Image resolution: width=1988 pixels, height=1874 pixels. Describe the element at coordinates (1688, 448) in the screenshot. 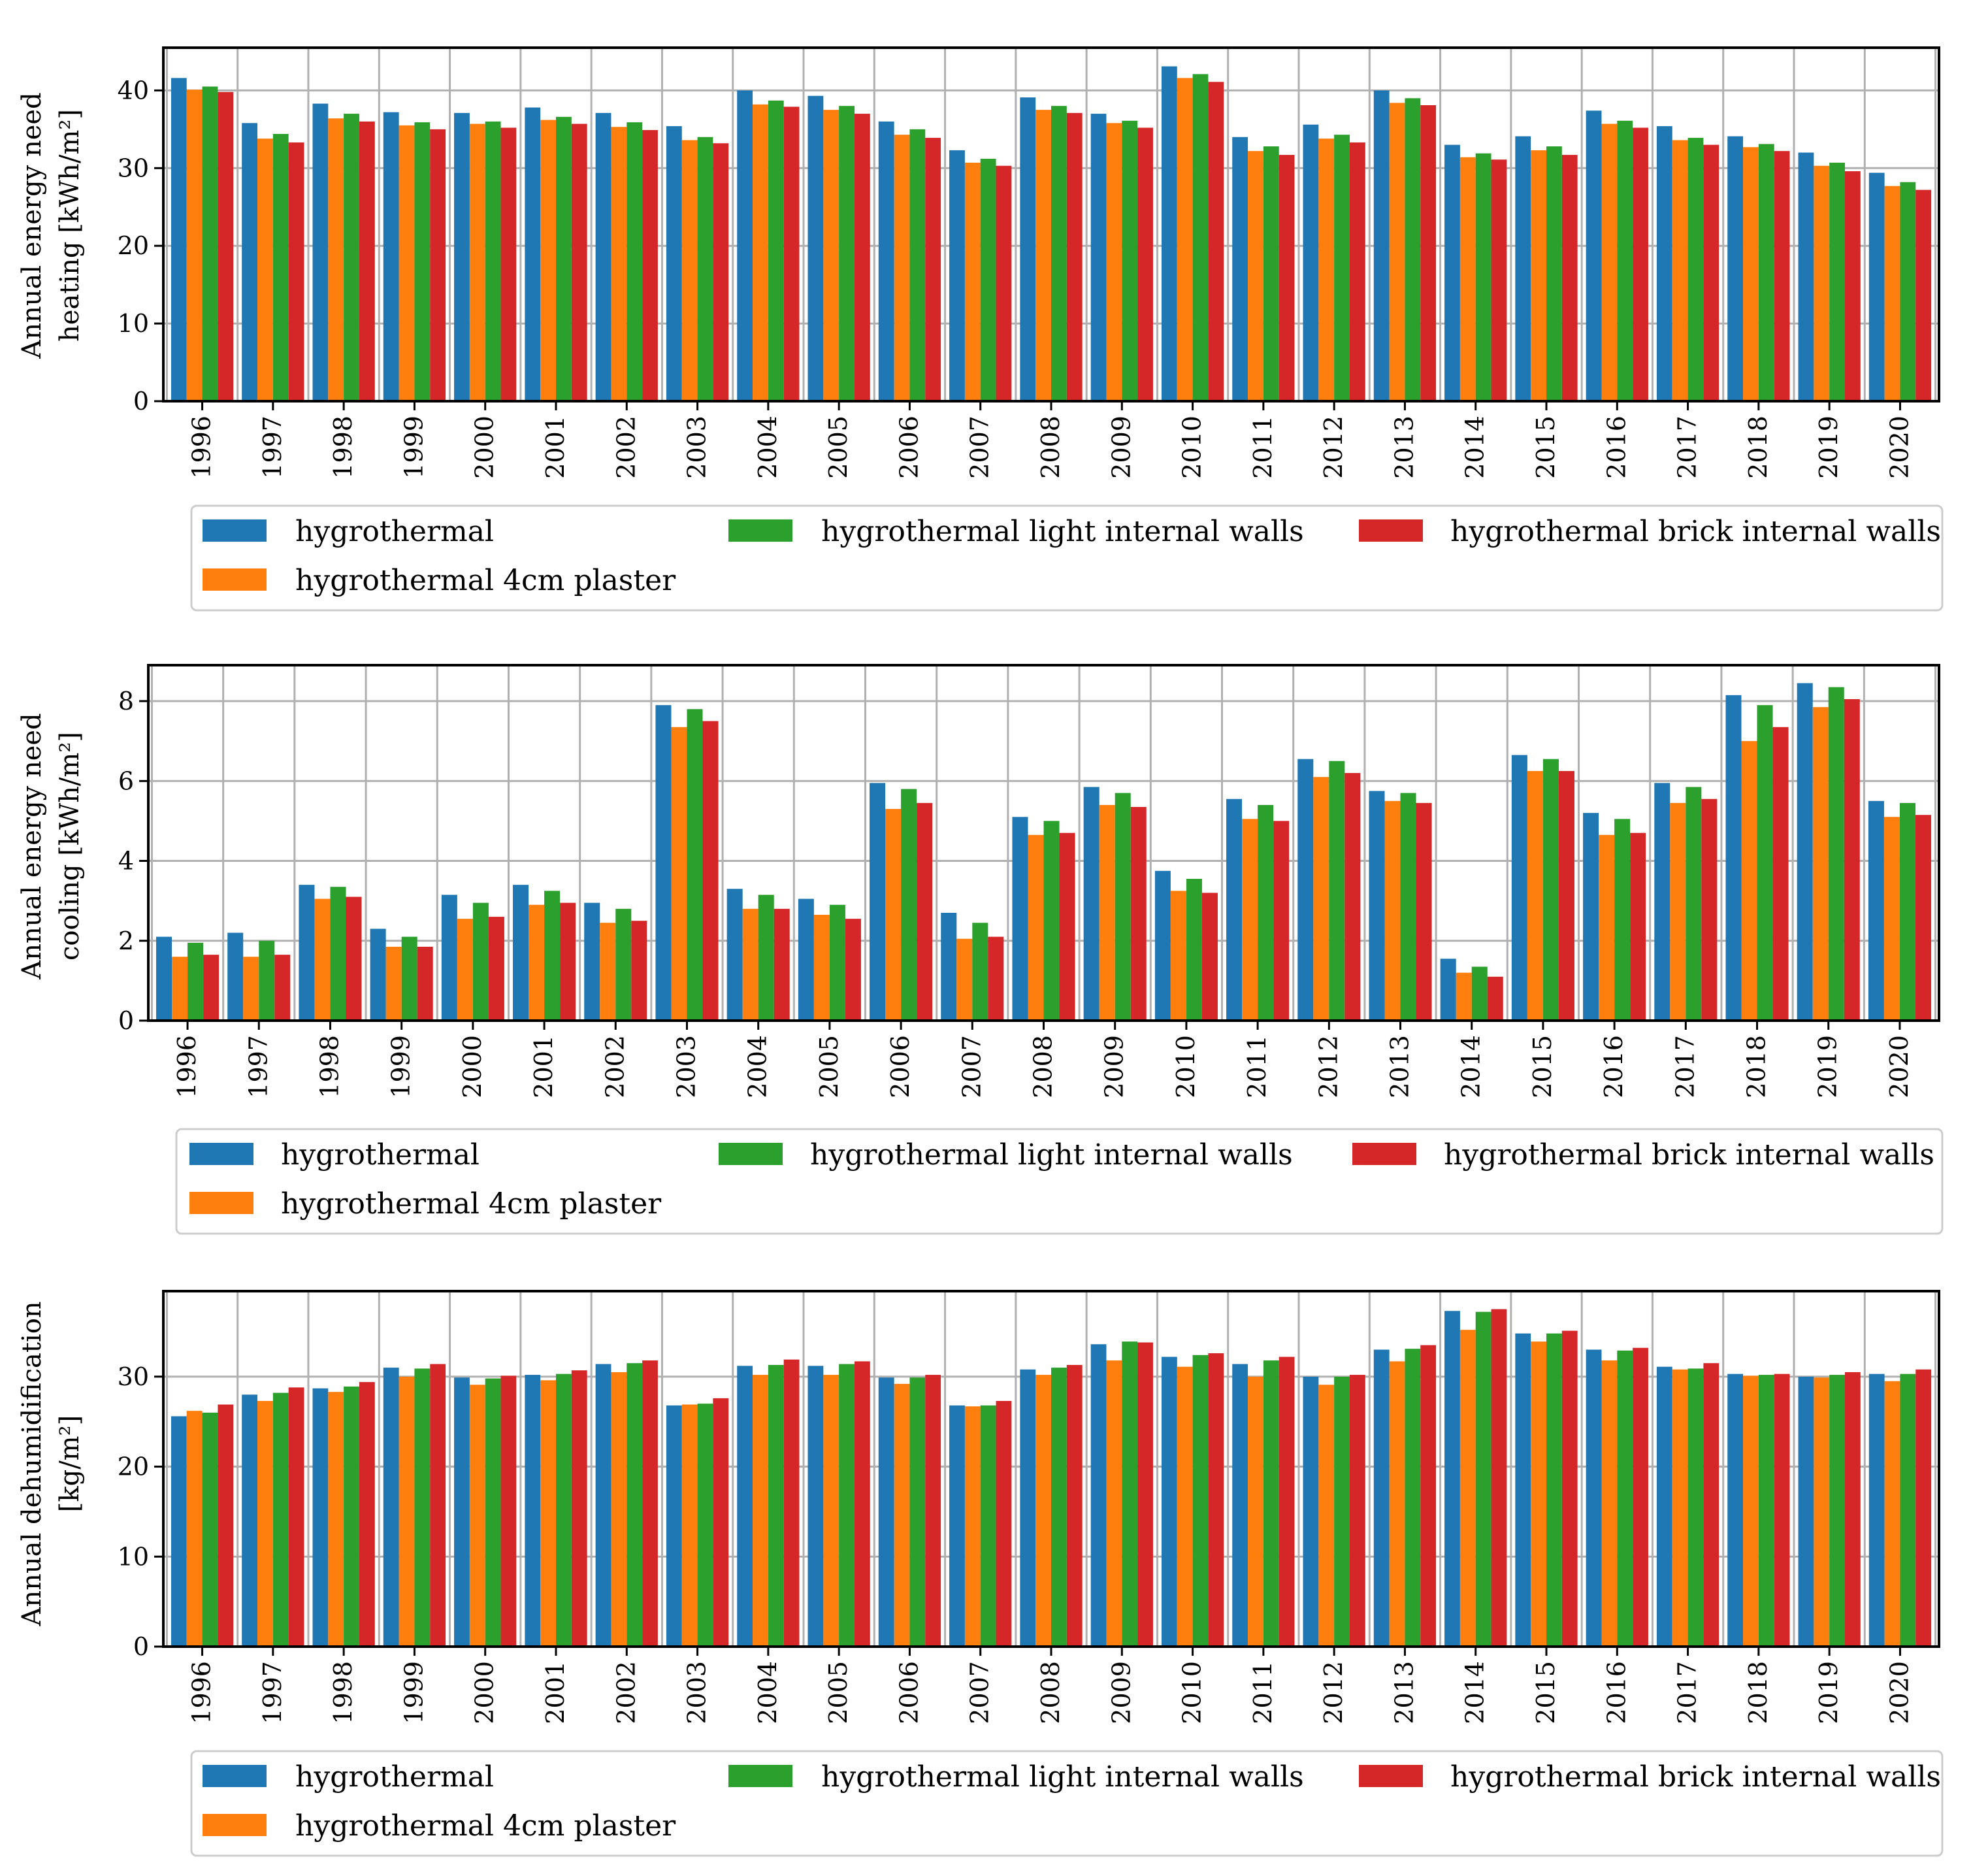

I see `x-tick-label: 2017` at that location.